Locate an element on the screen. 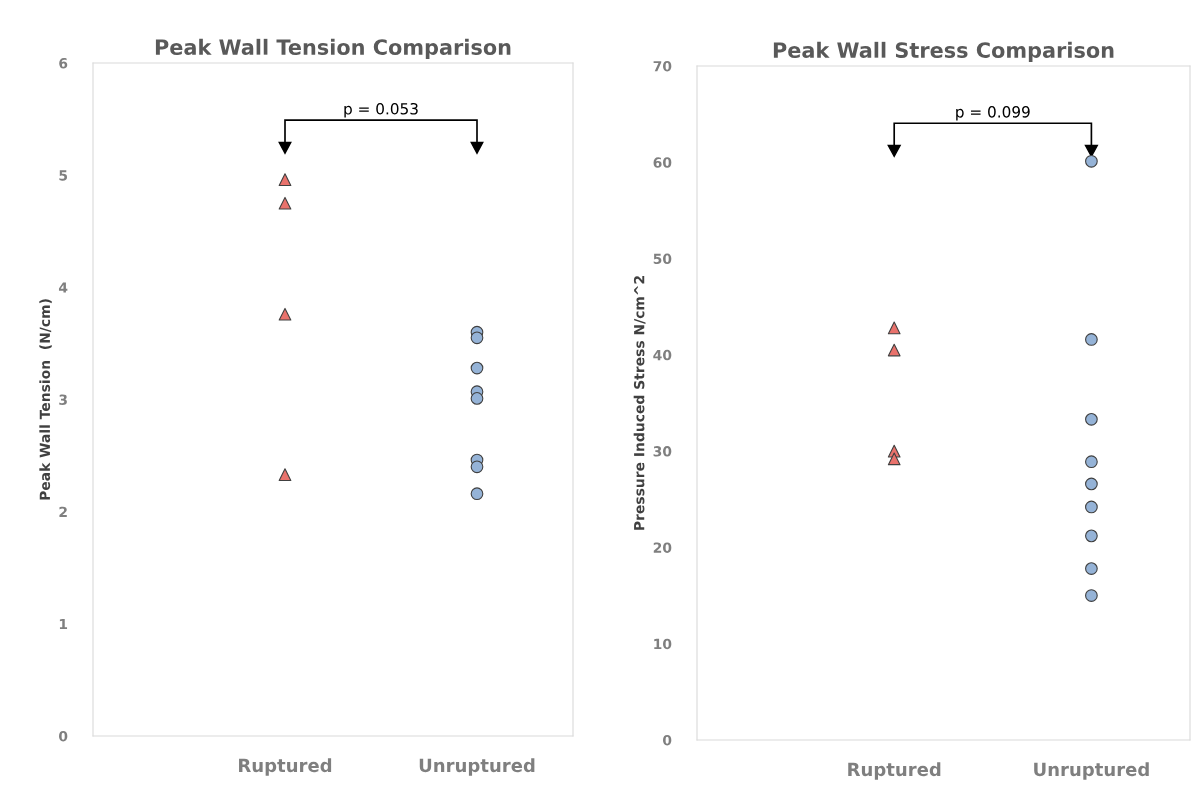 This screenshot has height=792, width=1195. y-tick-label: 20 is located at coordinates (662, 547).